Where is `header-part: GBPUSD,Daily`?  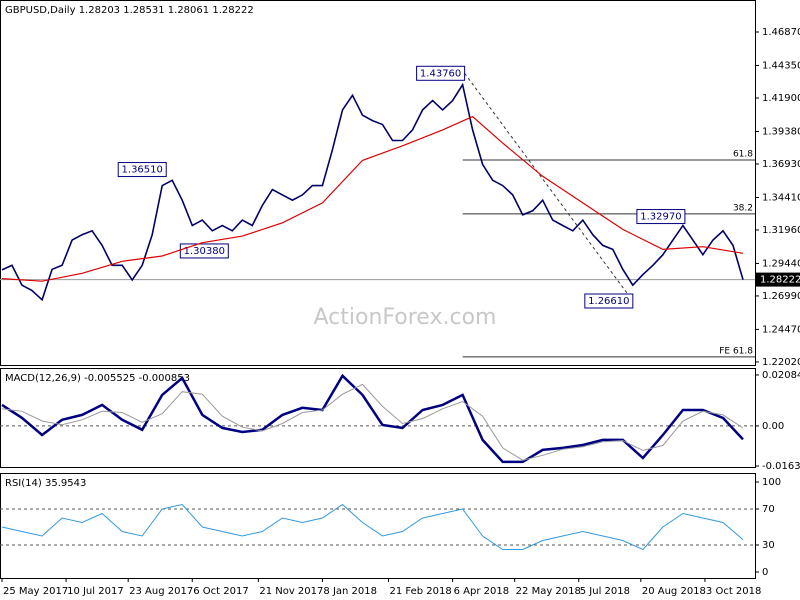
header-part: GBPUSD,Daily is located at coordinates (40, 10).